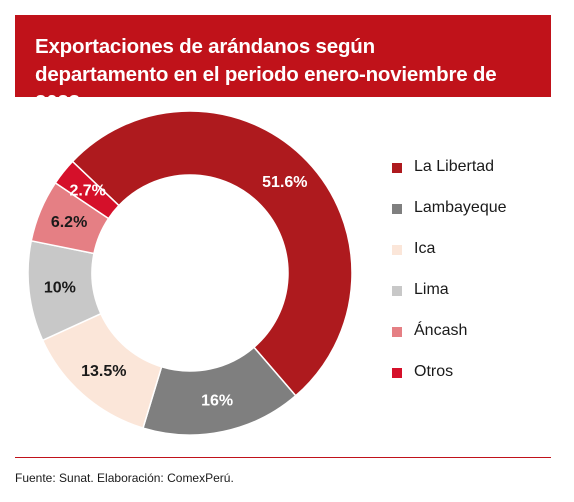 Image resolution: width=574 pixels, height=502 pixels. Describe the element at coordinates (472, 332) in the screenshot. I see `legend-item: Áncash` at that location.